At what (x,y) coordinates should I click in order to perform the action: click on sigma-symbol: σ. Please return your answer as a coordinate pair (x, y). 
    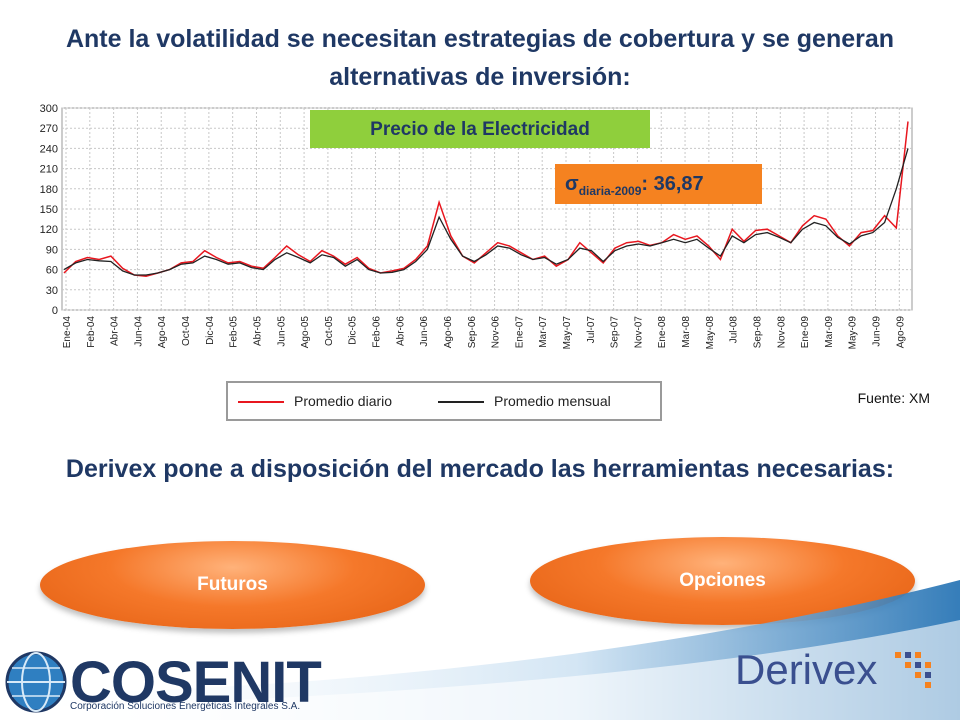
    Looking at the image, I should click on (572, 184).